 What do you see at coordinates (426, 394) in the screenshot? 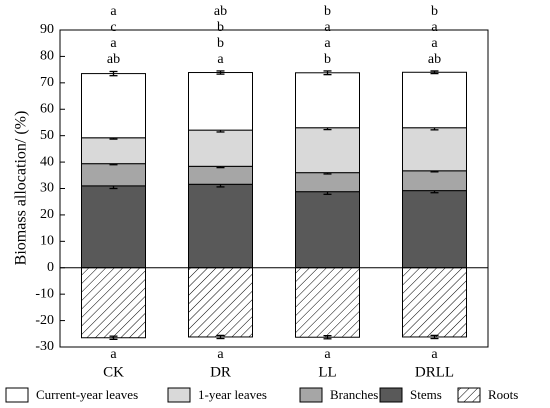
I see `legend-label: Stems` at bounding box center [426, 394].